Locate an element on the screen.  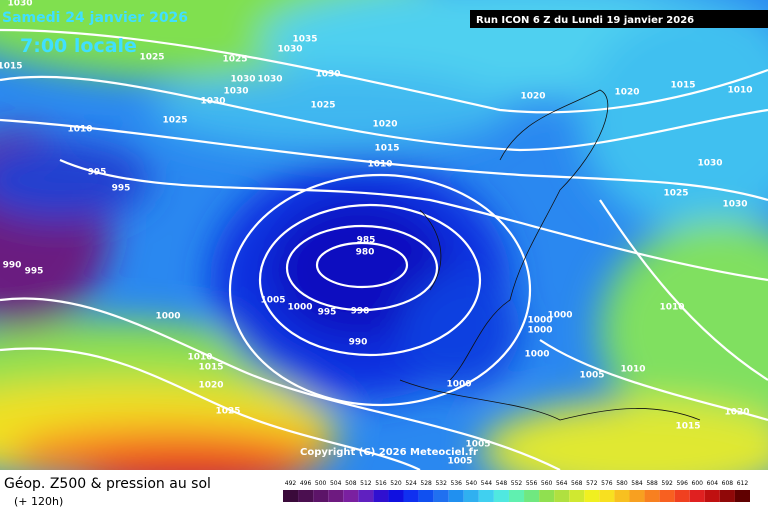
legend-label: 544 is located at coordinates (487, 483).